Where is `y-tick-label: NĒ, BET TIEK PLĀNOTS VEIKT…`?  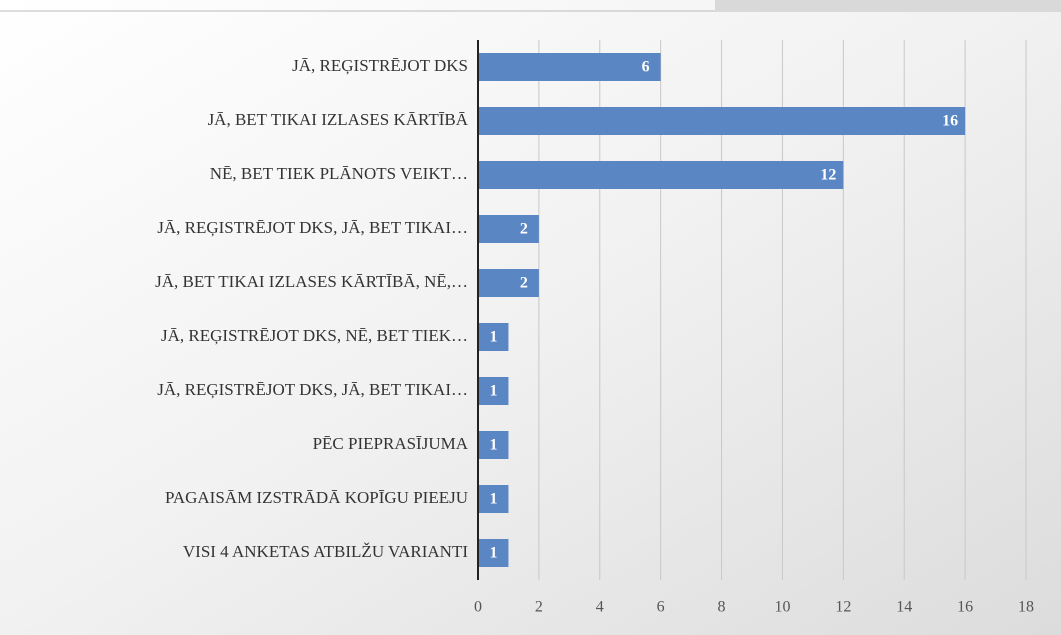 y-tick-label: NĒ, BET TIEK PLĀNOTS VEIKT… is located at coordinates (339, 173).